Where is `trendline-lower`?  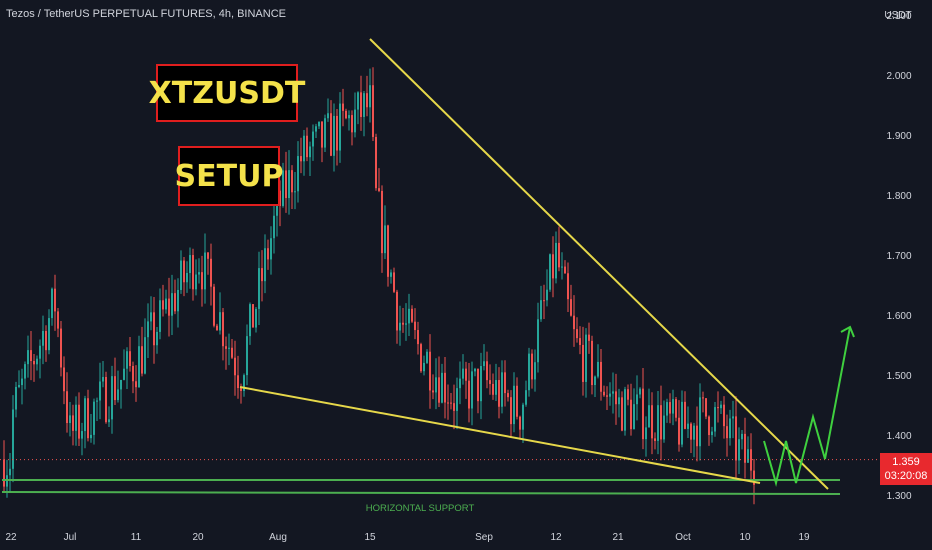 trendline-lower is located at coordinates (500, 435).